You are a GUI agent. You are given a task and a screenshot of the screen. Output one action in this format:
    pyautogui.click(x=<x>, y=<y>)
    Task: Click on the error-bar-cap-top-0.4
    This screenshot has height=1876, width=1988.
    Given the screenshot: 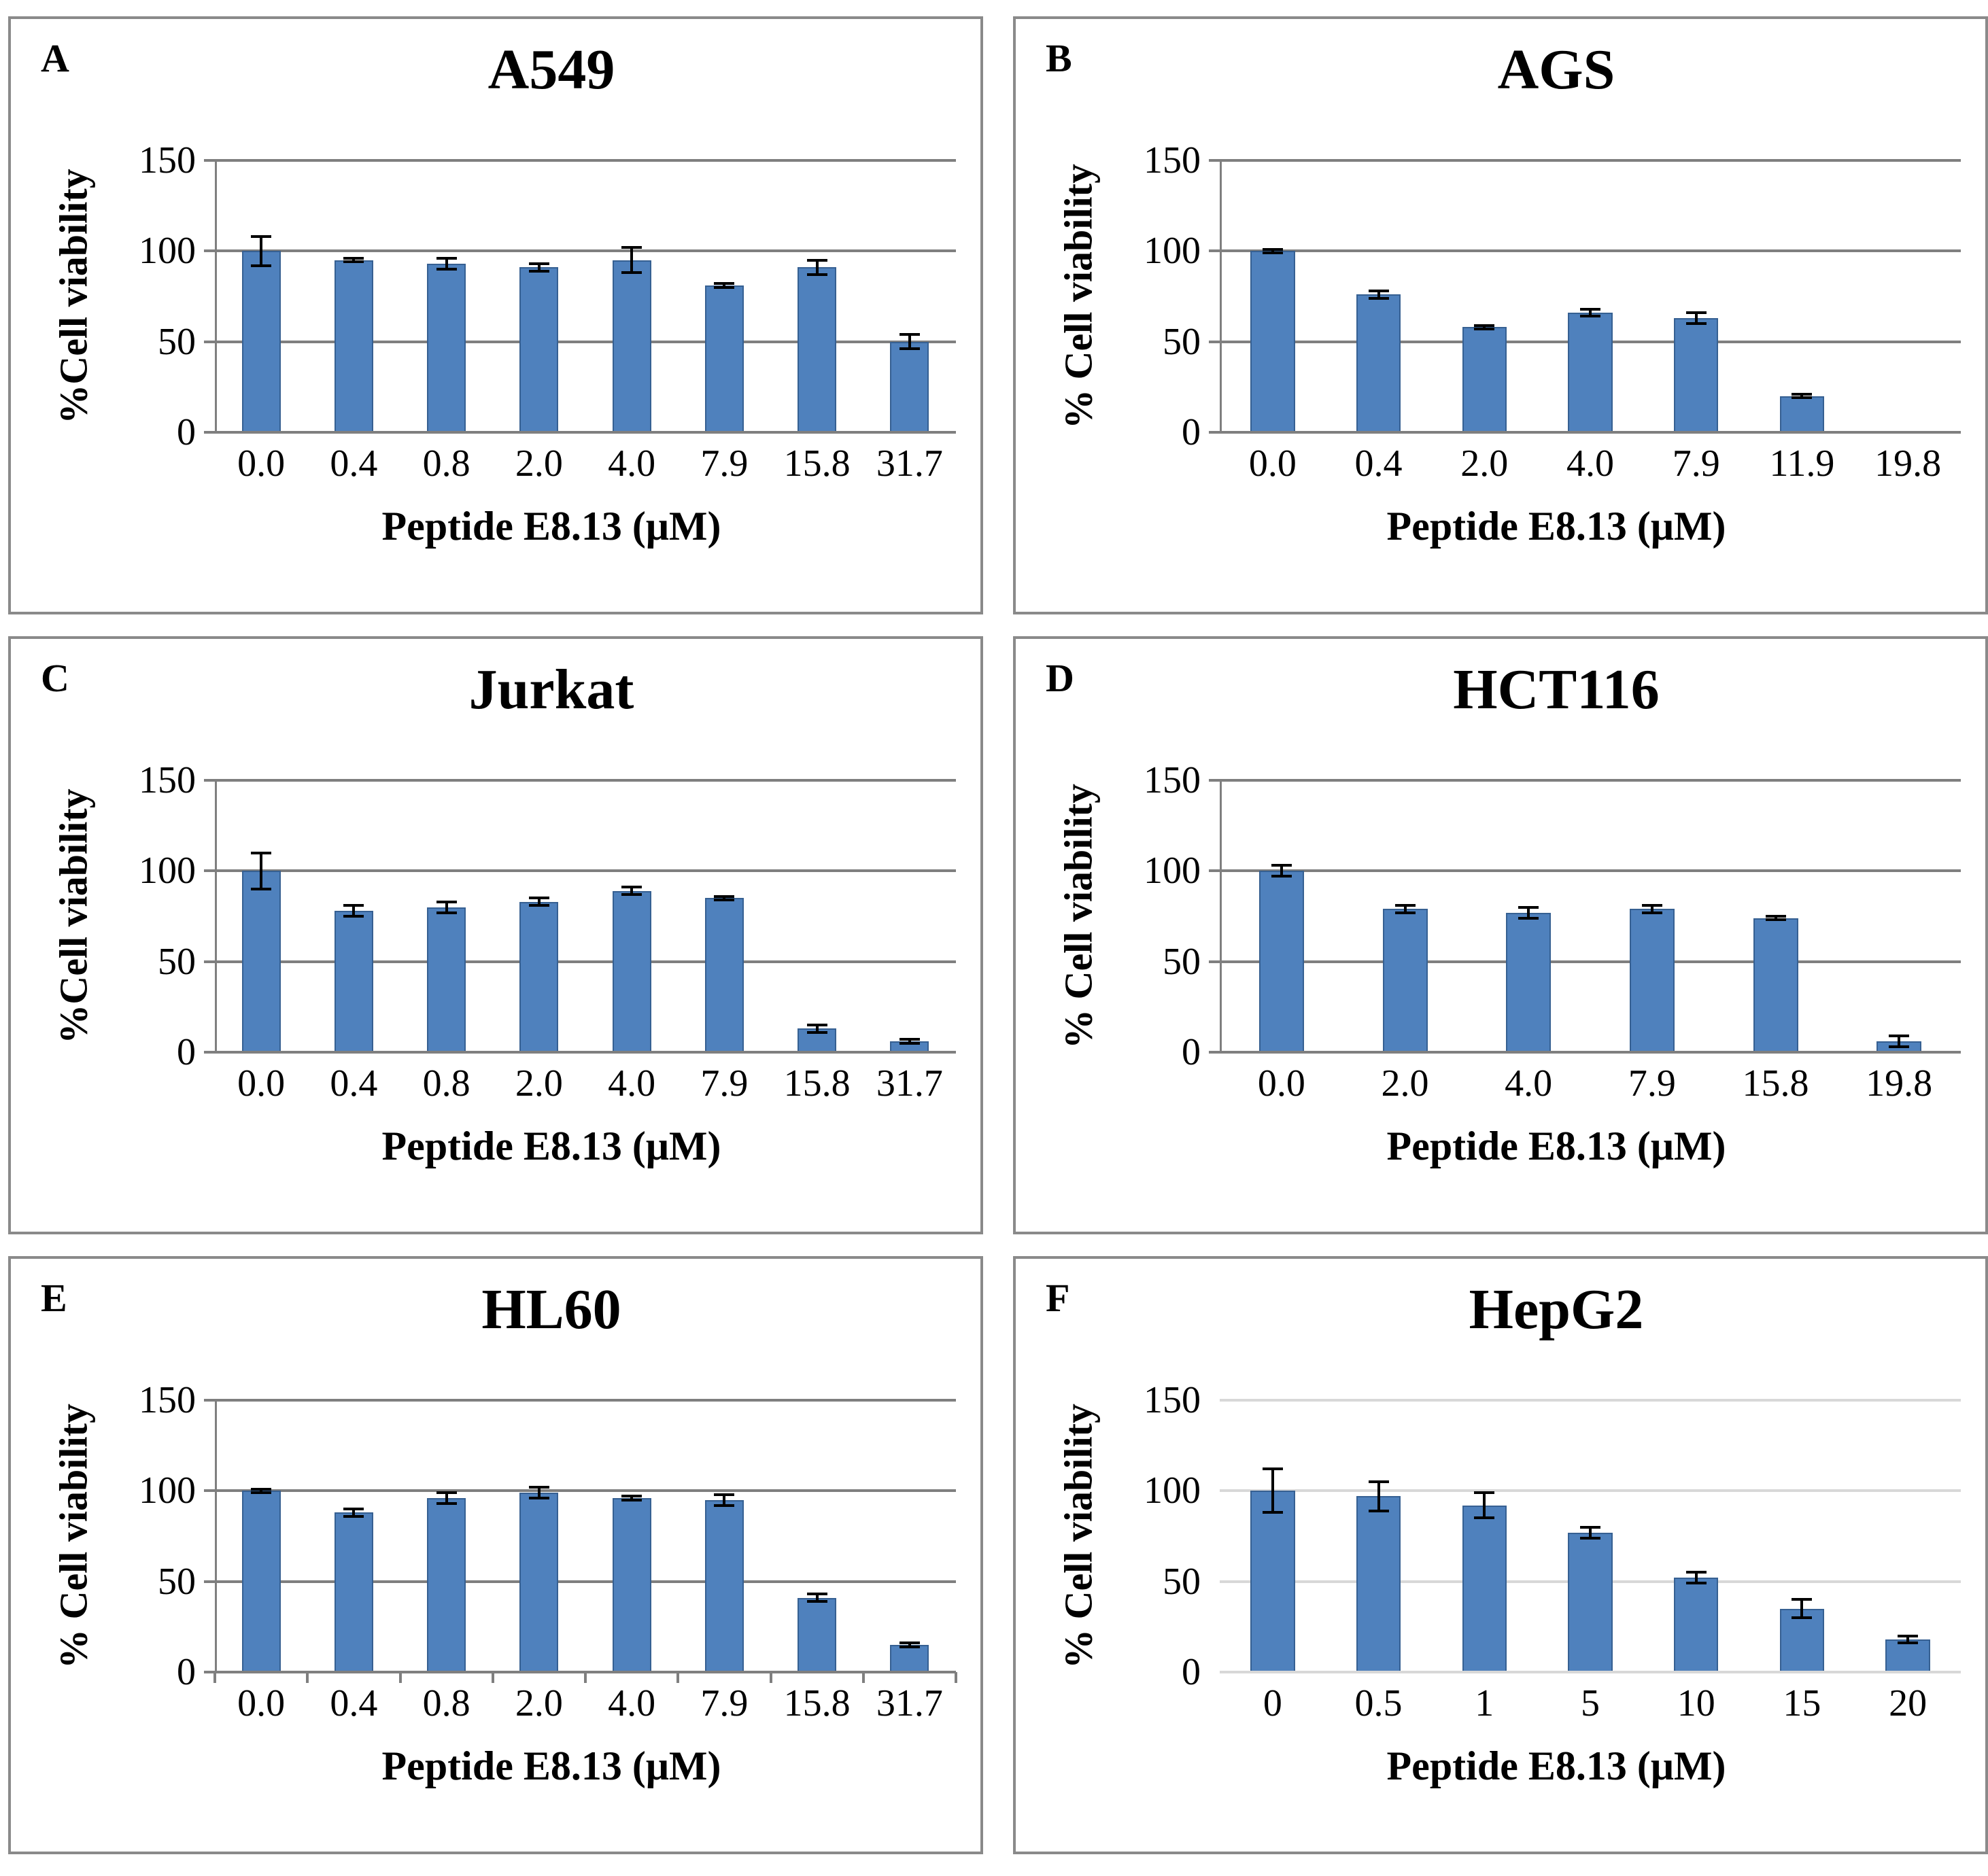 What is the action you would take?
    pyautogui.click(x=354, y=258)
    